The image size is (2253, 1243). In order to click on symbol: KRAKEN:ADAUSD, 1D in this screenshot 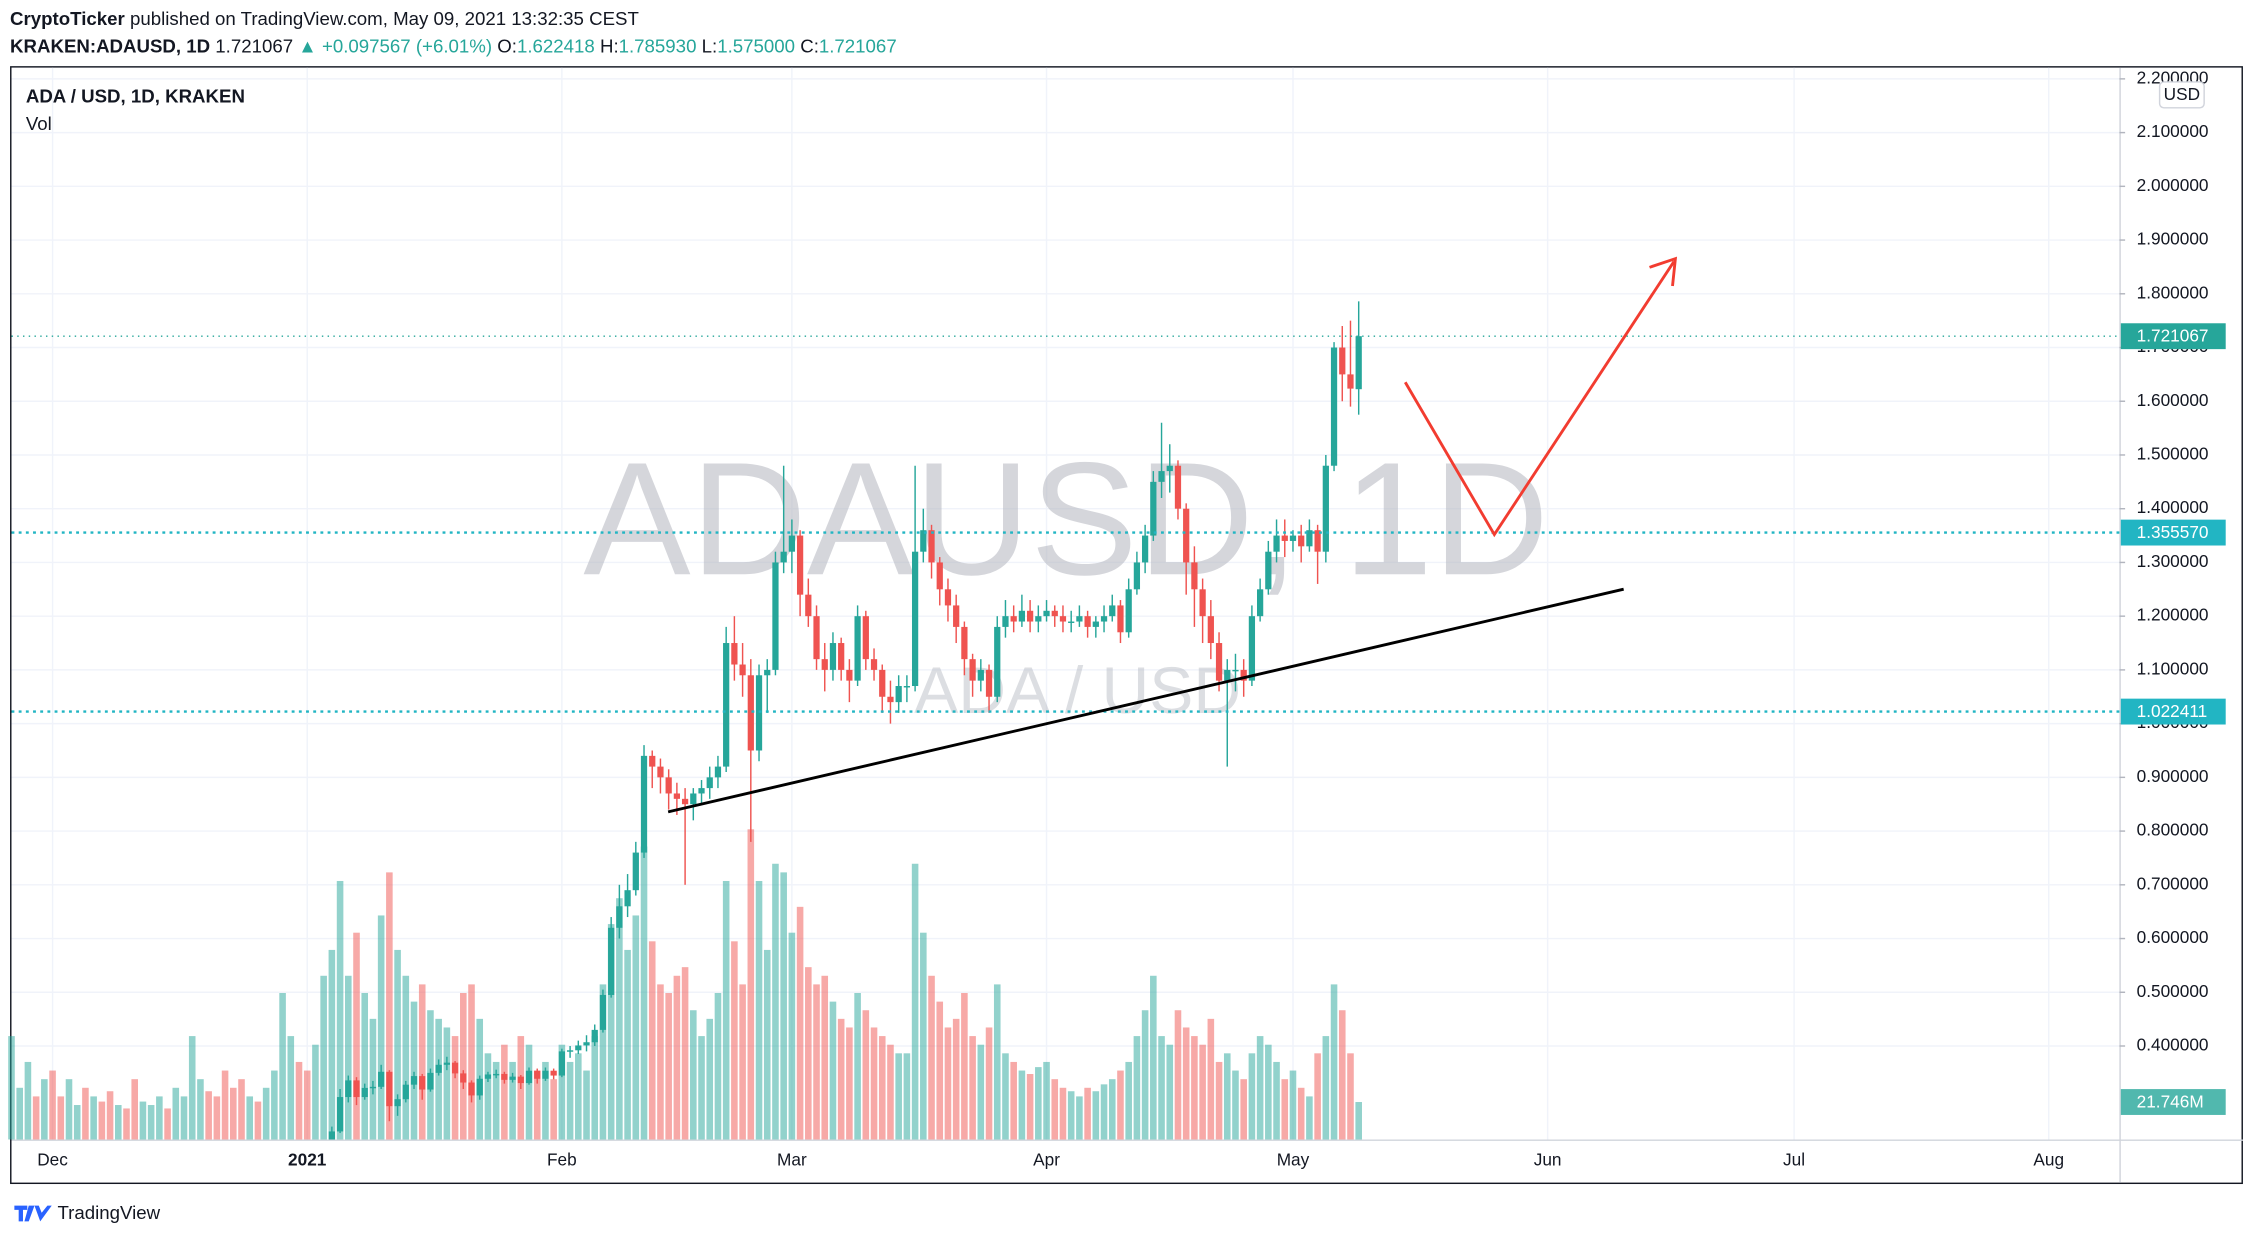, I will do `click(110, 45)`.